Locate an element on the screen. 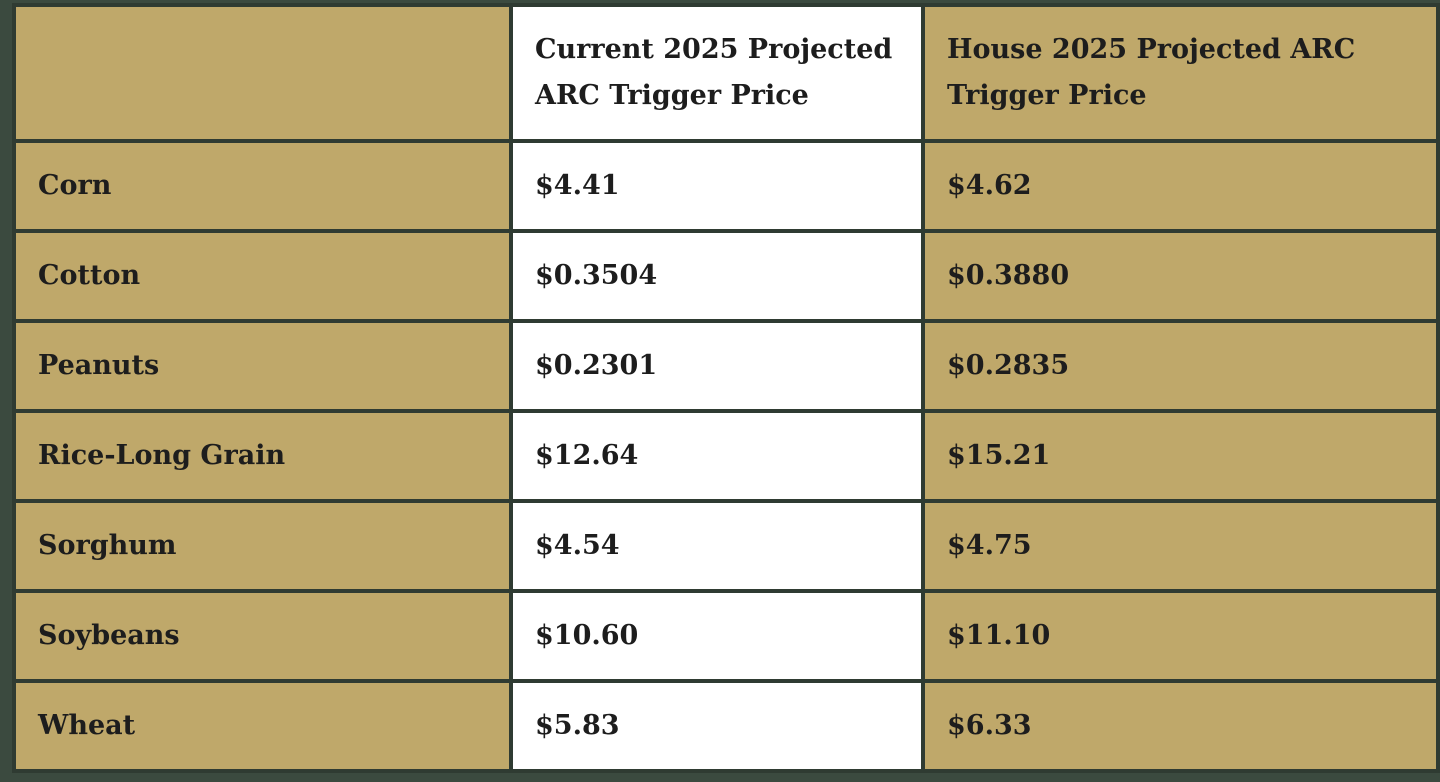 The height and width of the screenshot is (782, 1440). table-row: Cotton $0.3504 $0.3880 is located at coordinates (726, 276).